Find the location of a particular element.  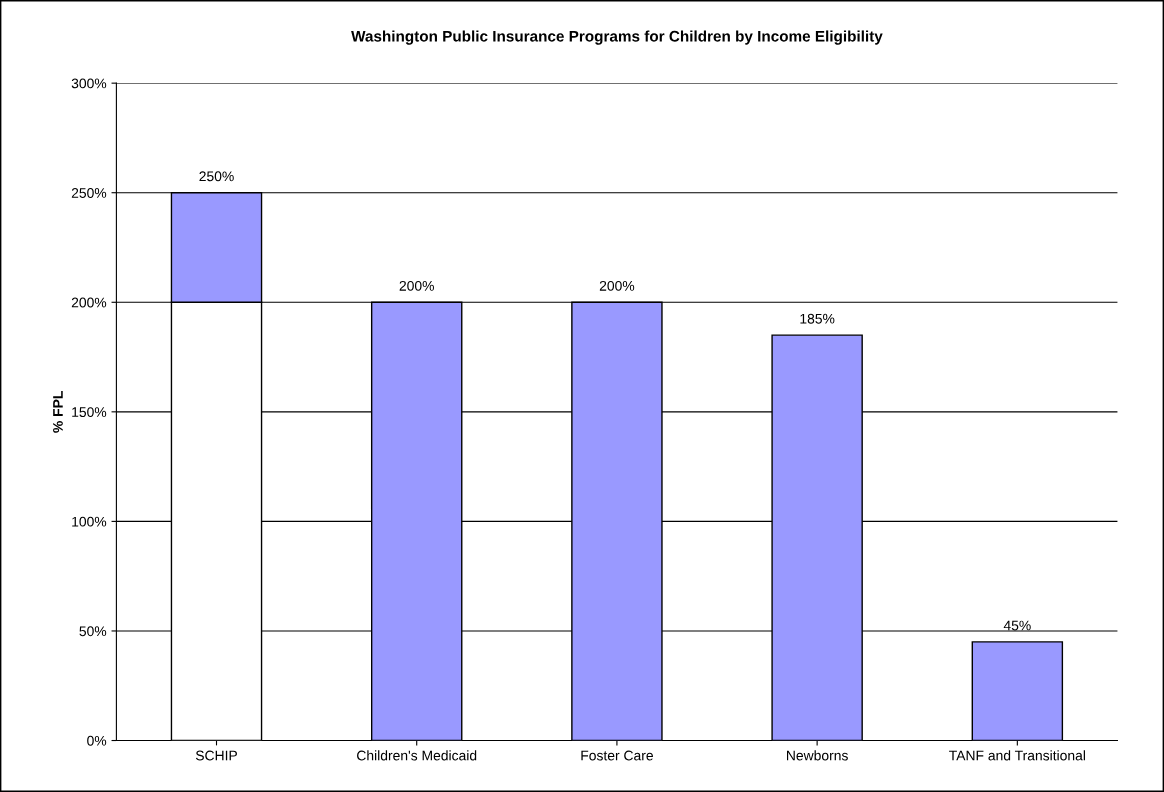

total-label: 250% is located at coordinates (216, 176).